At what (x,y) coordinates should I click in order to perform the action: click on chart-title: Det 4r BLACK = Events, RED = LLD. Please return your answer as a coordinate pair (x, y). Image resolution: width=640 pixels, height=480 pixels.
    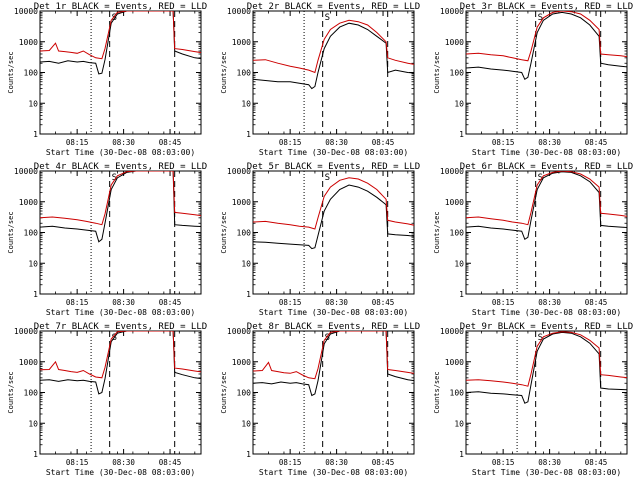
    Looking at the image, I should click on (120, 167).